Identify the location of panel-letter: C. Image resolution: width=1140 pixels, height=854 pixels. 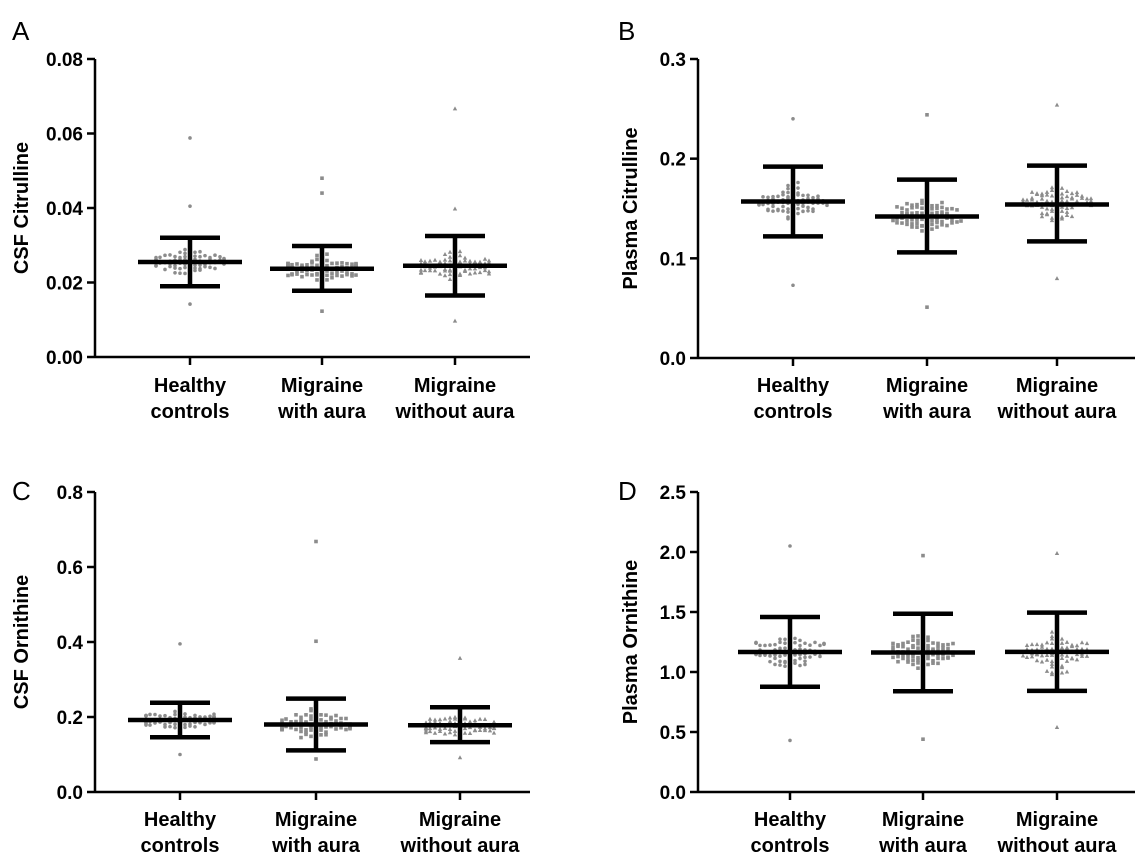
(21, 491).